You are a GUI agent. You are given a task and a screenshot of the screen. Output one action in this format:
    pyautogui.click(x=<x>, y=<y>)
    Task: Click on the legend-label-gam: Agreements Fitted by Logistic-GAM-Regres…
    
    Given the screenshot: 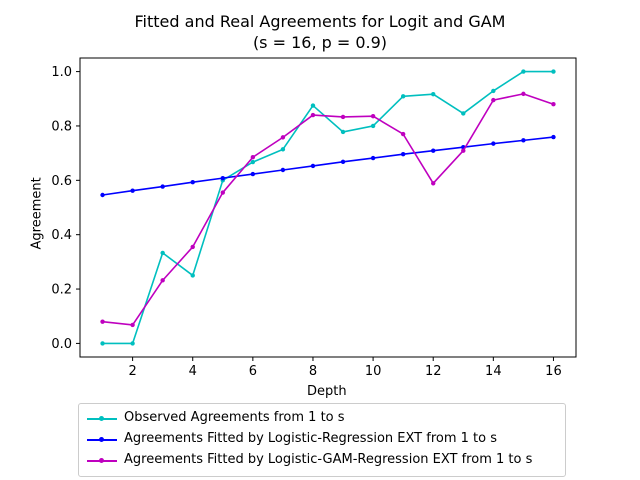 What is the action you would take?
    pyautogui.click(x=328, y=459)
    